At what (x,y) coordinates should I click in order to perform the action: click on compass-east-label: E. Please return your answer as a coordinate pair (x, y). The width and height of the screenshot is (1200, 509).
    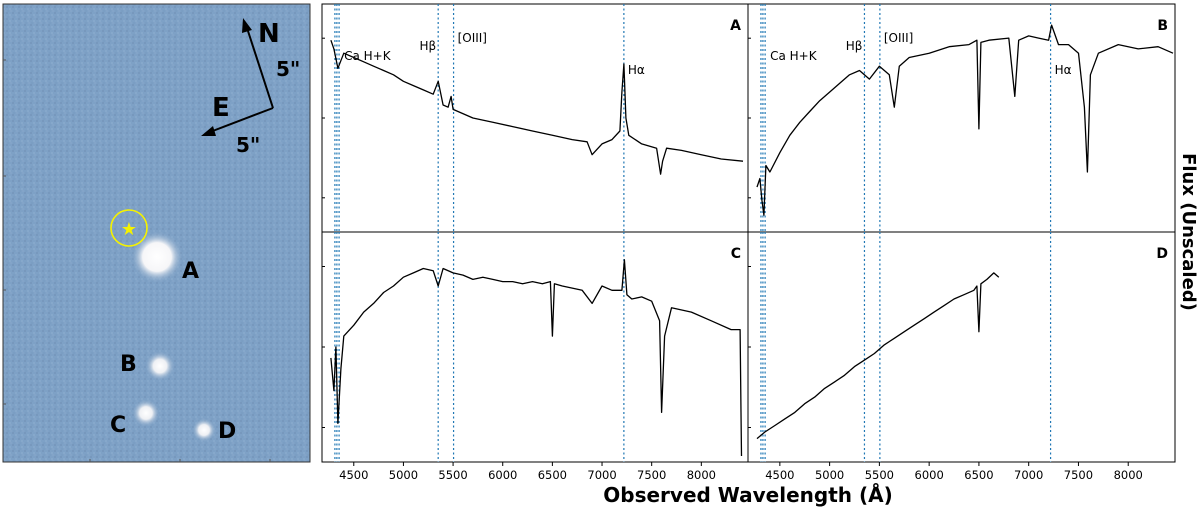
    Looking at the image, I should click on (221, 108).